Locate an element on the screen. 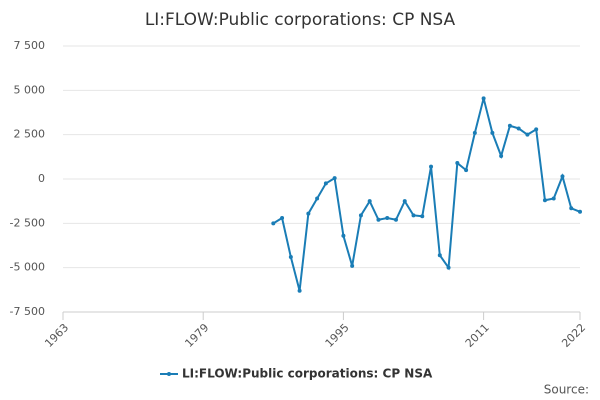 This screenshot has width=600, height=400. y-tick-label: -7 500 is located at coordinates (27, 311).